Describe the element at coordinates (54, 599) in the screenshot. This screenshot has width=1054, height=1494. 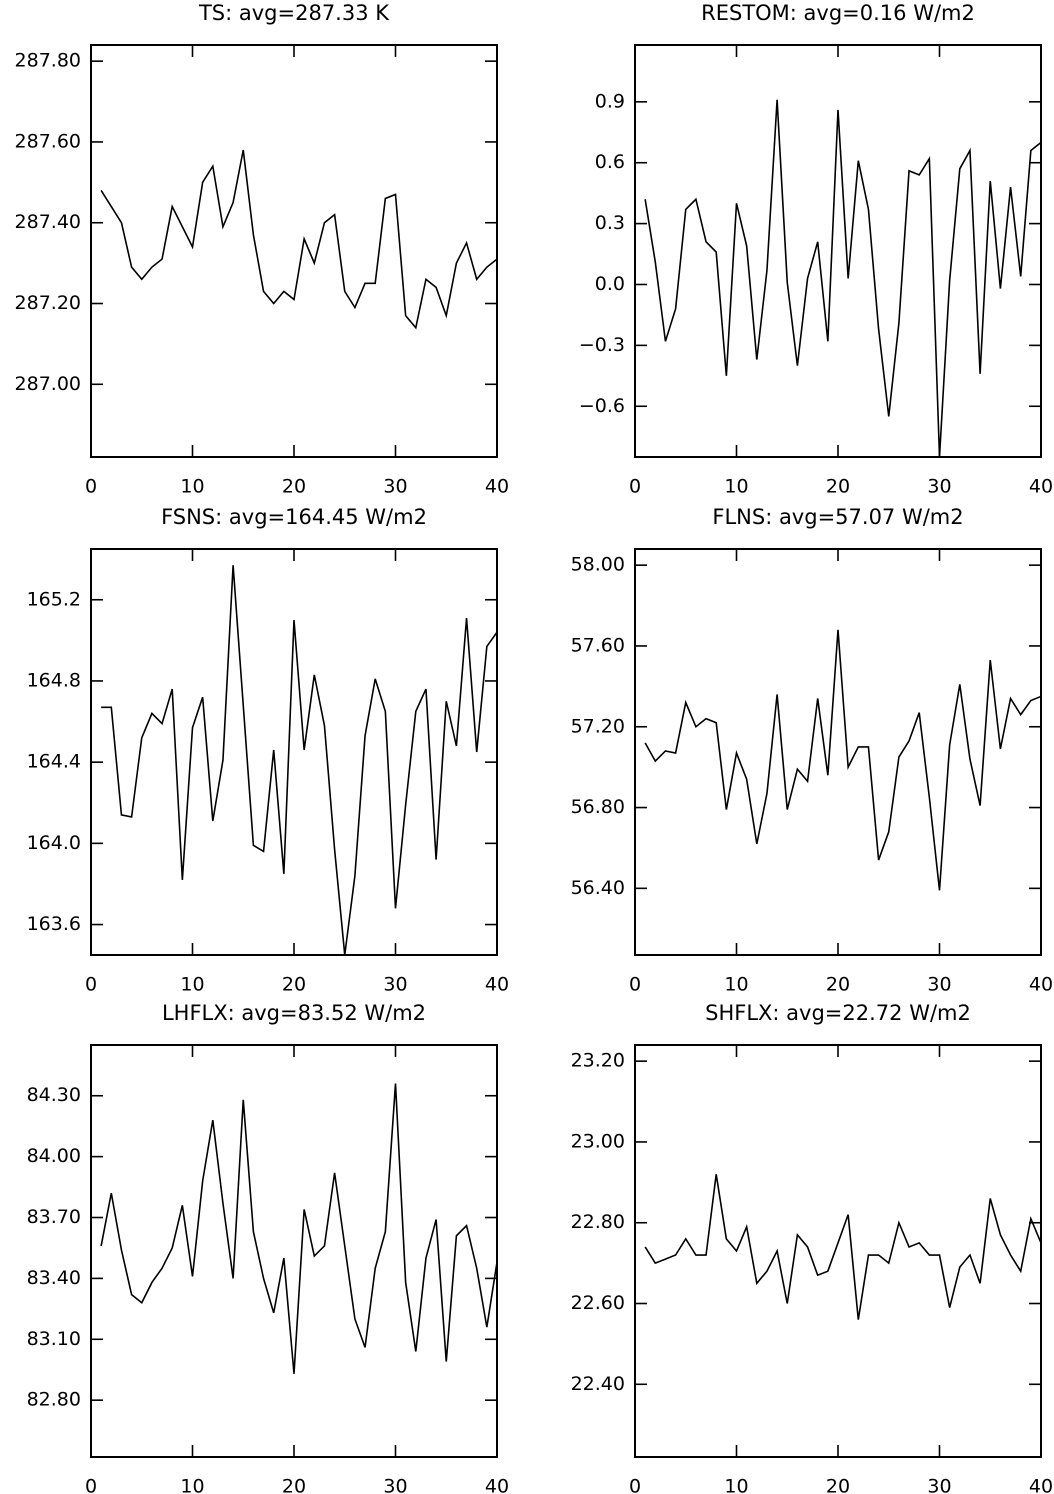
I see `y-tick-label: 165.2` at that location.